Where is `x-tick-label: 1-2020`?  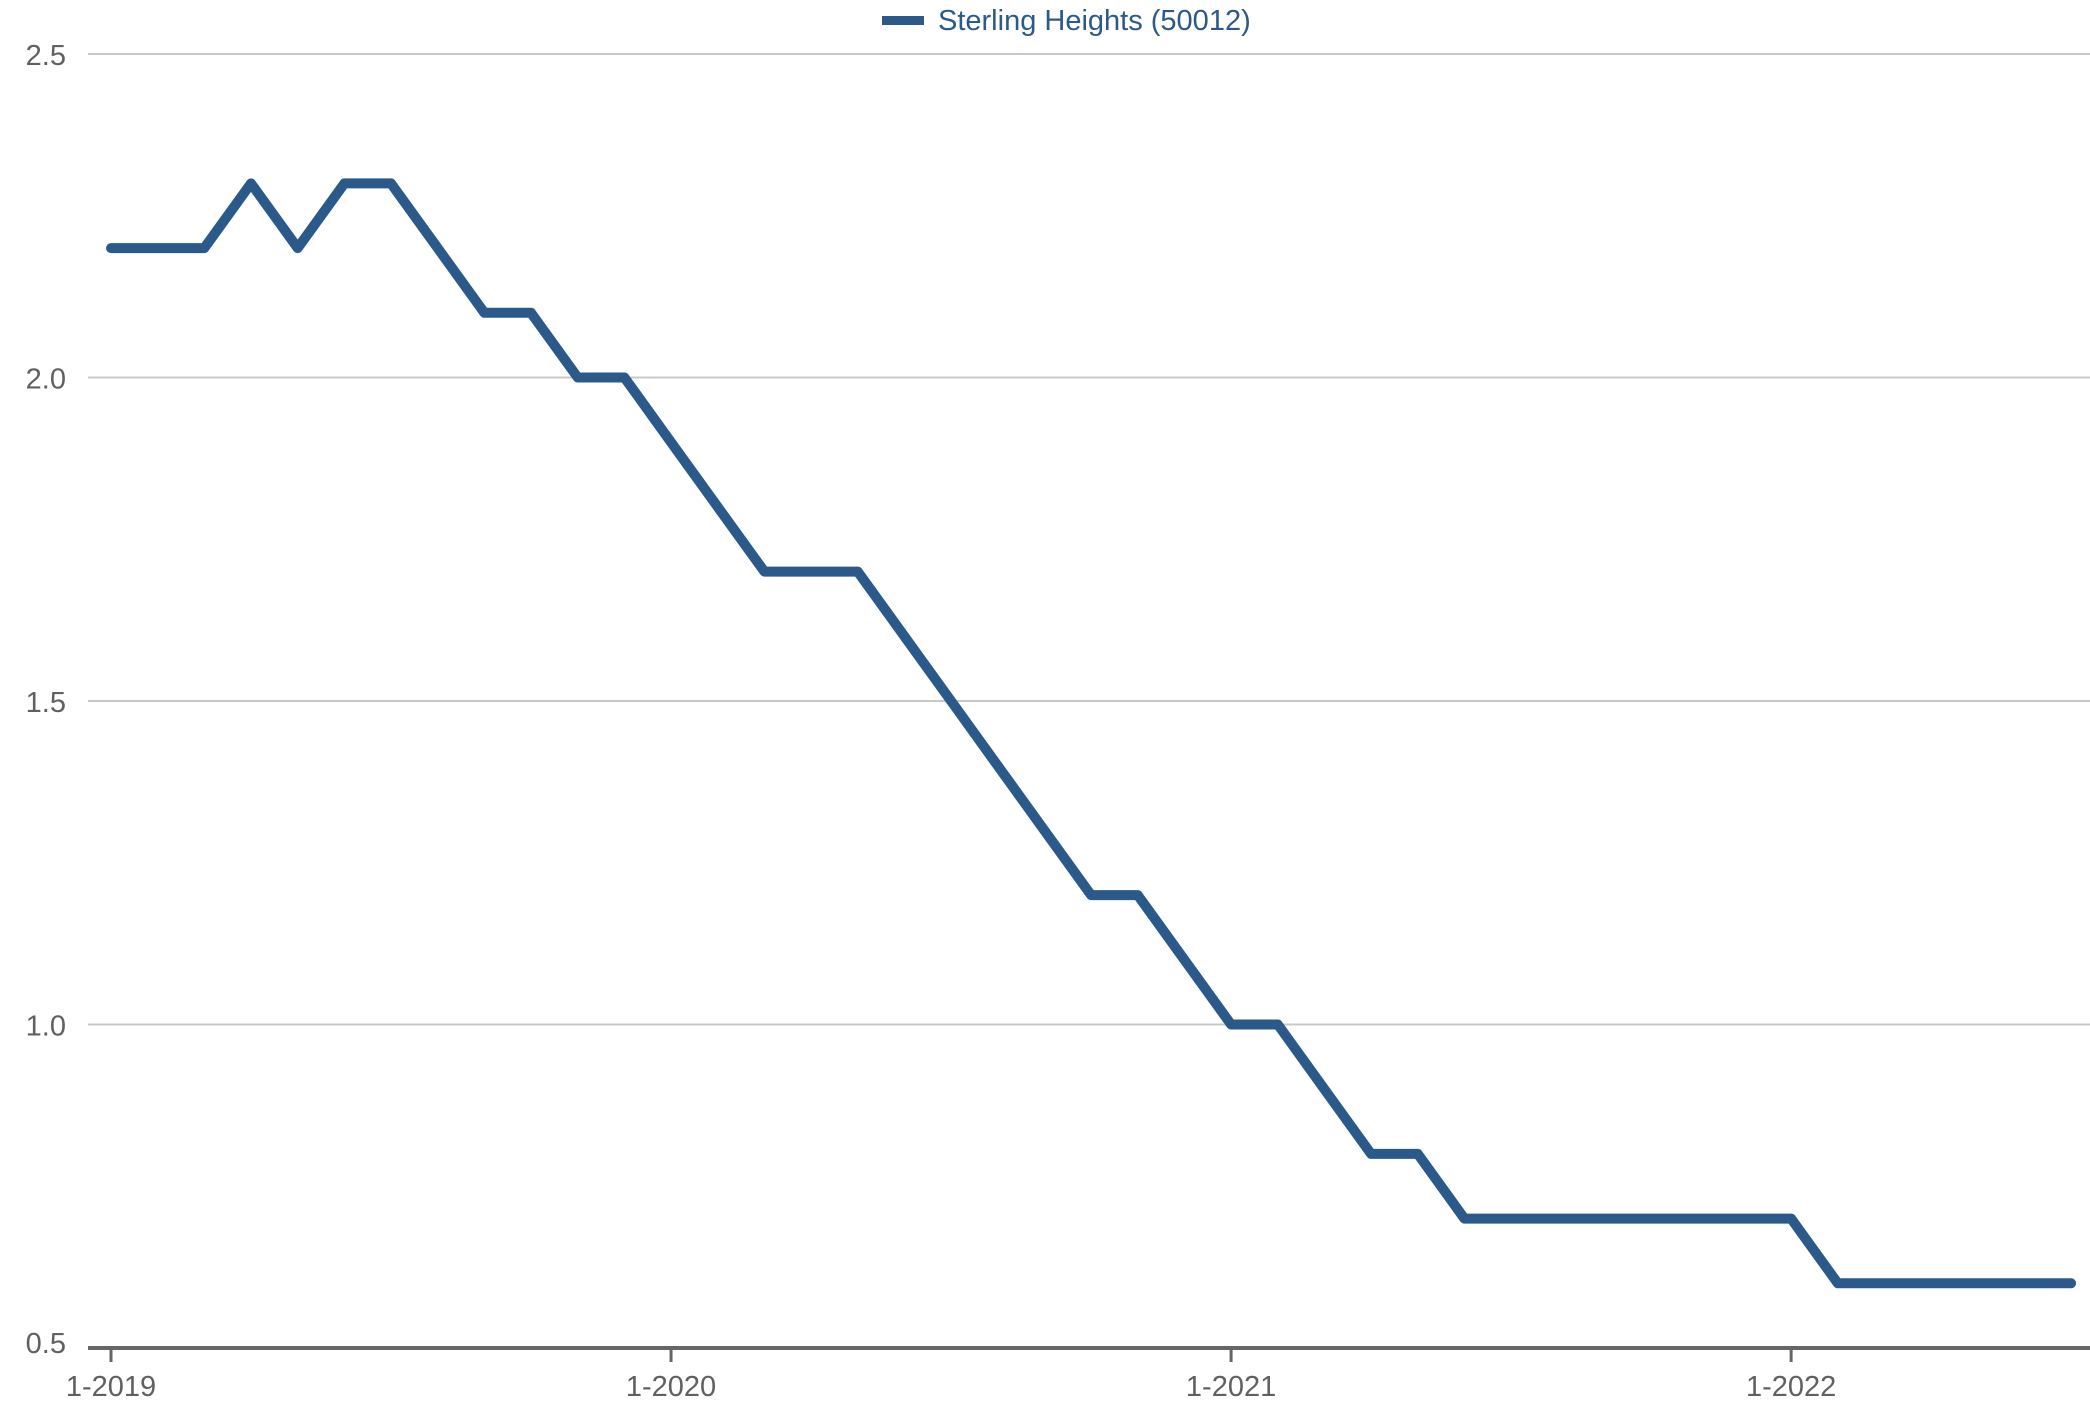 x-tick-label: 1-2020 is located at coordinates (671, 1387).